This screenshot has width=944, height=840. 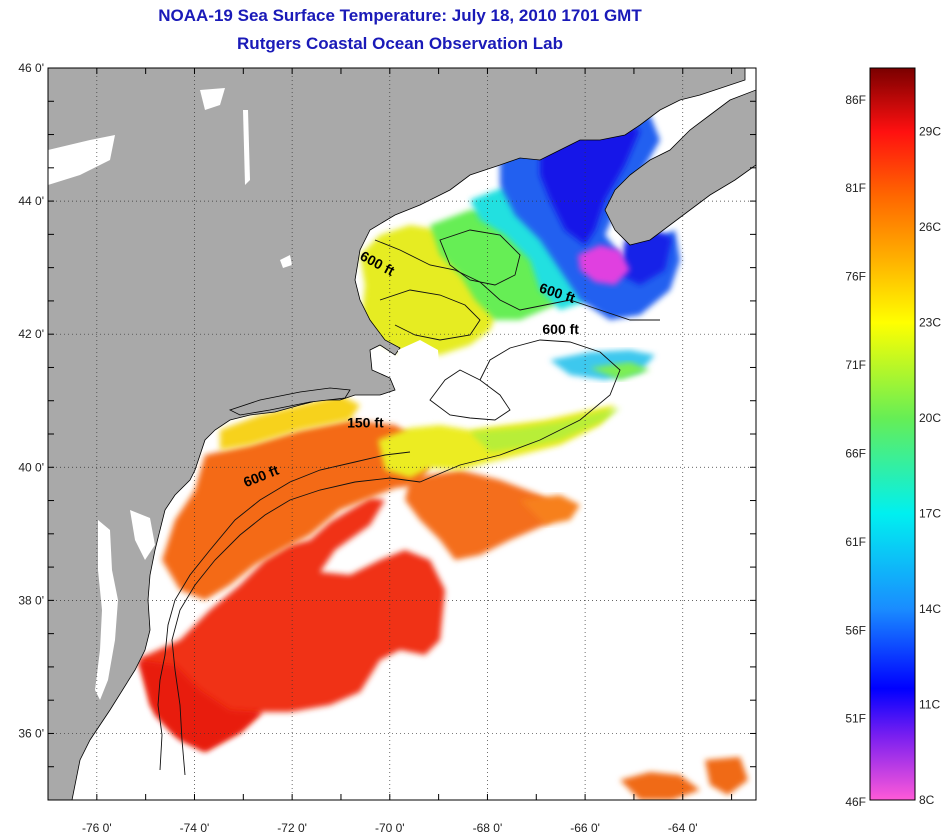 What do you see at coordinates (195, 828) in the screenshot?
I see `lon-tick-label: -74 0'` at bounding box center [195, 828].